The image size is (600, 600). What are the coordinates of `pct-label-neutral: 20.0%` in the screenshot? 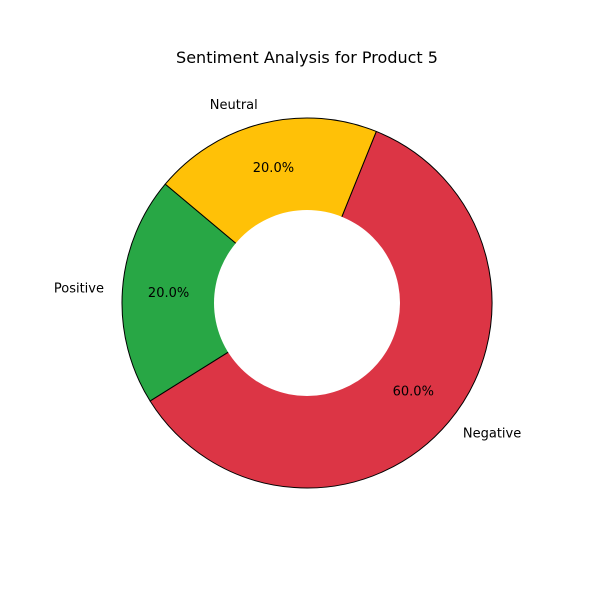 It's located at (273, 168).